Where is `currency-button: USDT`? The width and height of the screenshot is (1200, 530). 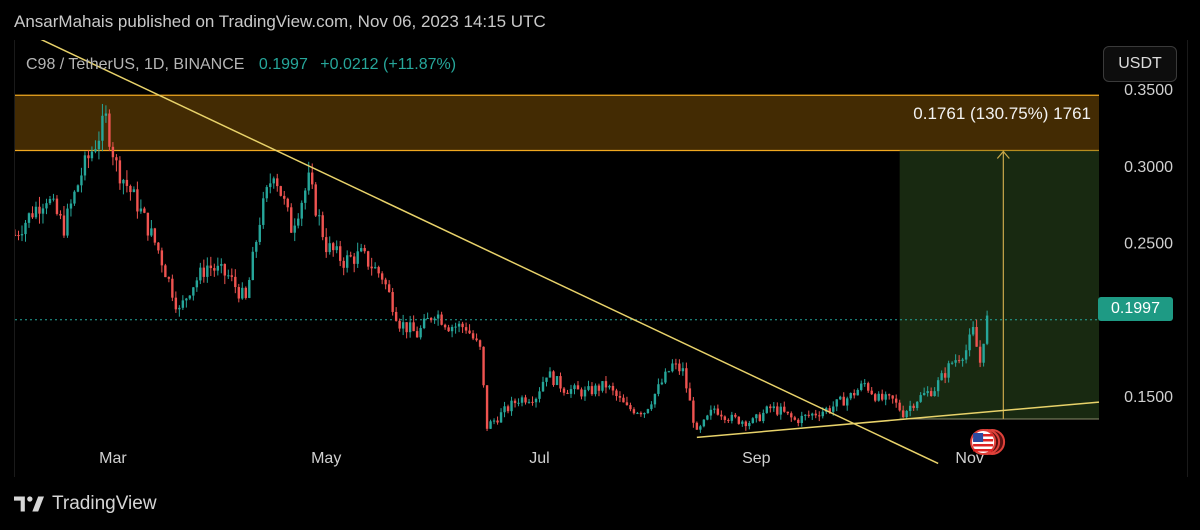
currency-button: USDT is located at coordinates (1140, 64).